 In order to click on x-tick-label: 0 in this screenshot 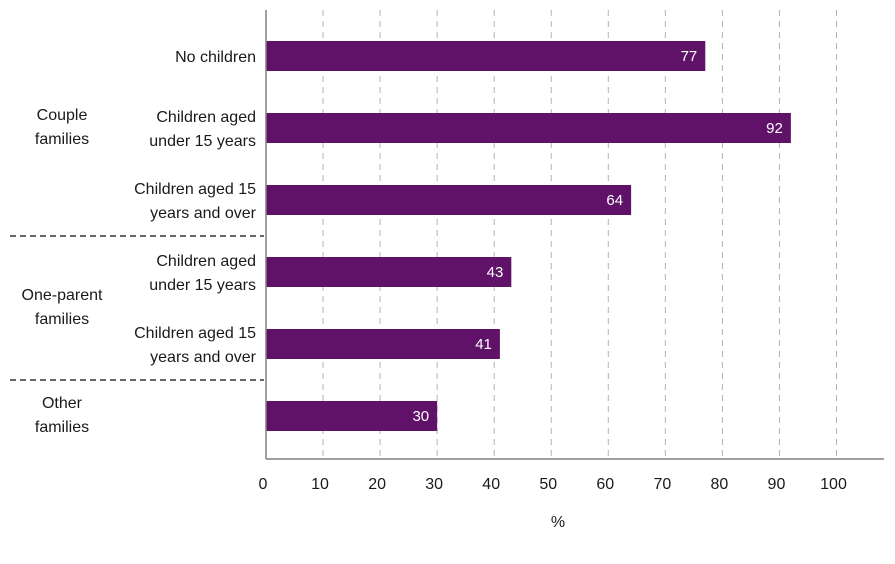, I will do `click(263, 484)`.